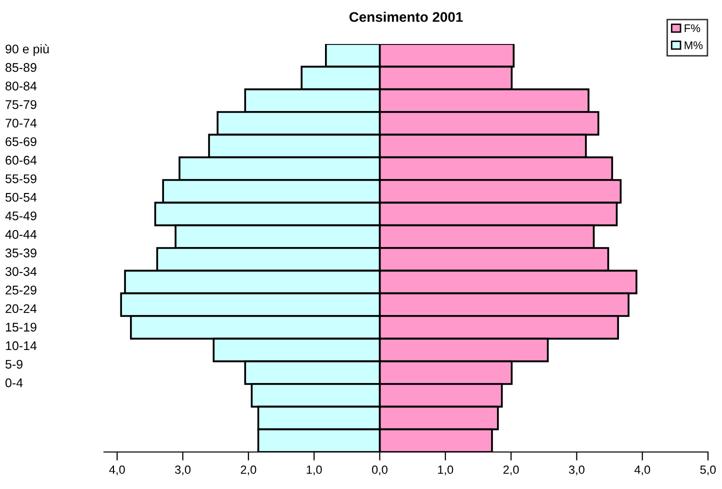 The image size is (722, 489). I want to click on text: 55-59, so click(21, 179).